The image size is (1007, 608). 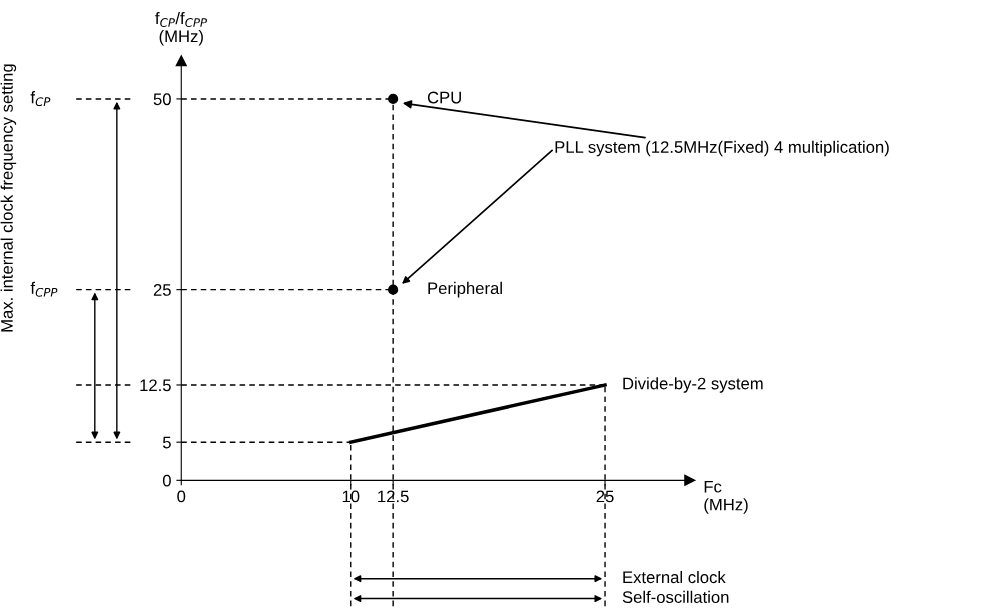 What do you see at coordinates (693, 385) in the screenshot?
I see `series-label: Divide-by-2 system` at bounding box center [693, 385].